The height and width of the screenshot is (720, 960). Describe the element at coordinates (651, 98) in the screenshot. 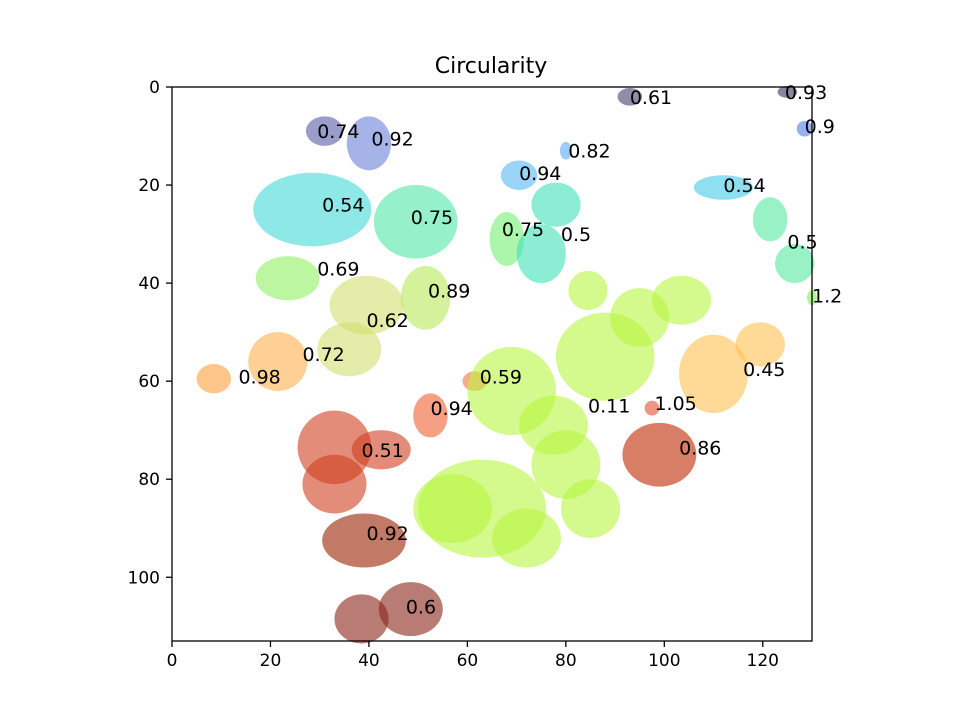

I see `region-label: 0.61` at that location.